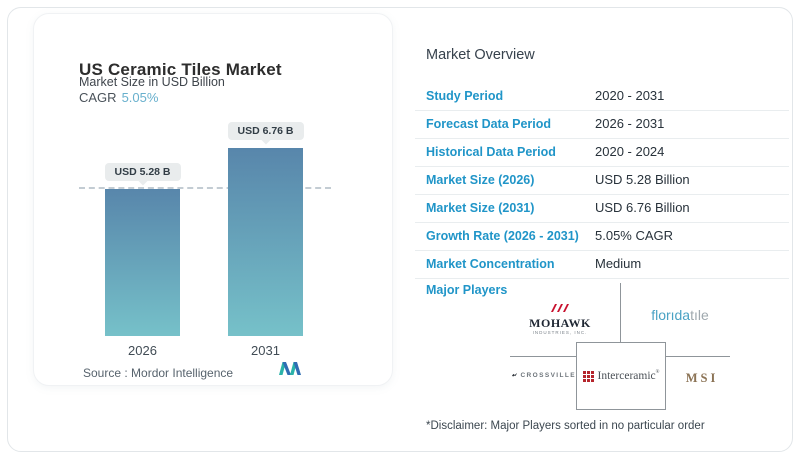 The height and width of the screenshot is (459, 800). I want to click on value-label-2031: USD 6.76 B, so click(265, 131).